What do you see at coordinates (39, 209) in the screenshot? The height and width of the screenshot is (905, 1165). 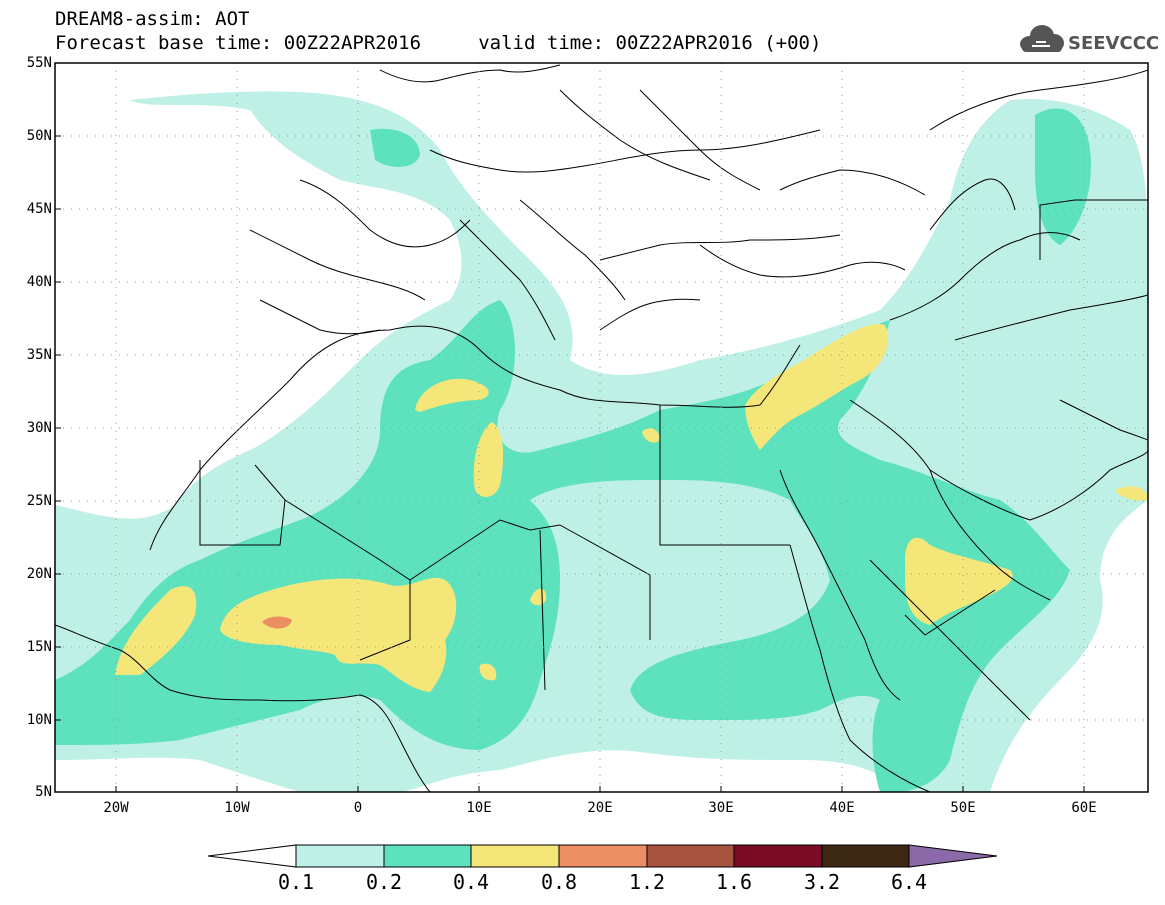 I see `lat-label: 45N` at bounding box center [39, 209].